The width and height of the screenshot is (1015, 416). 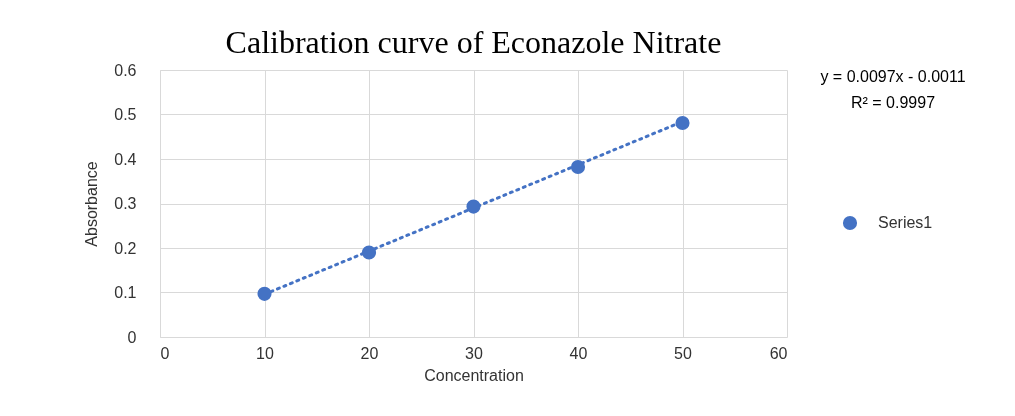 I want to click on x-tick-label: 10, so click(x=265, y=353).